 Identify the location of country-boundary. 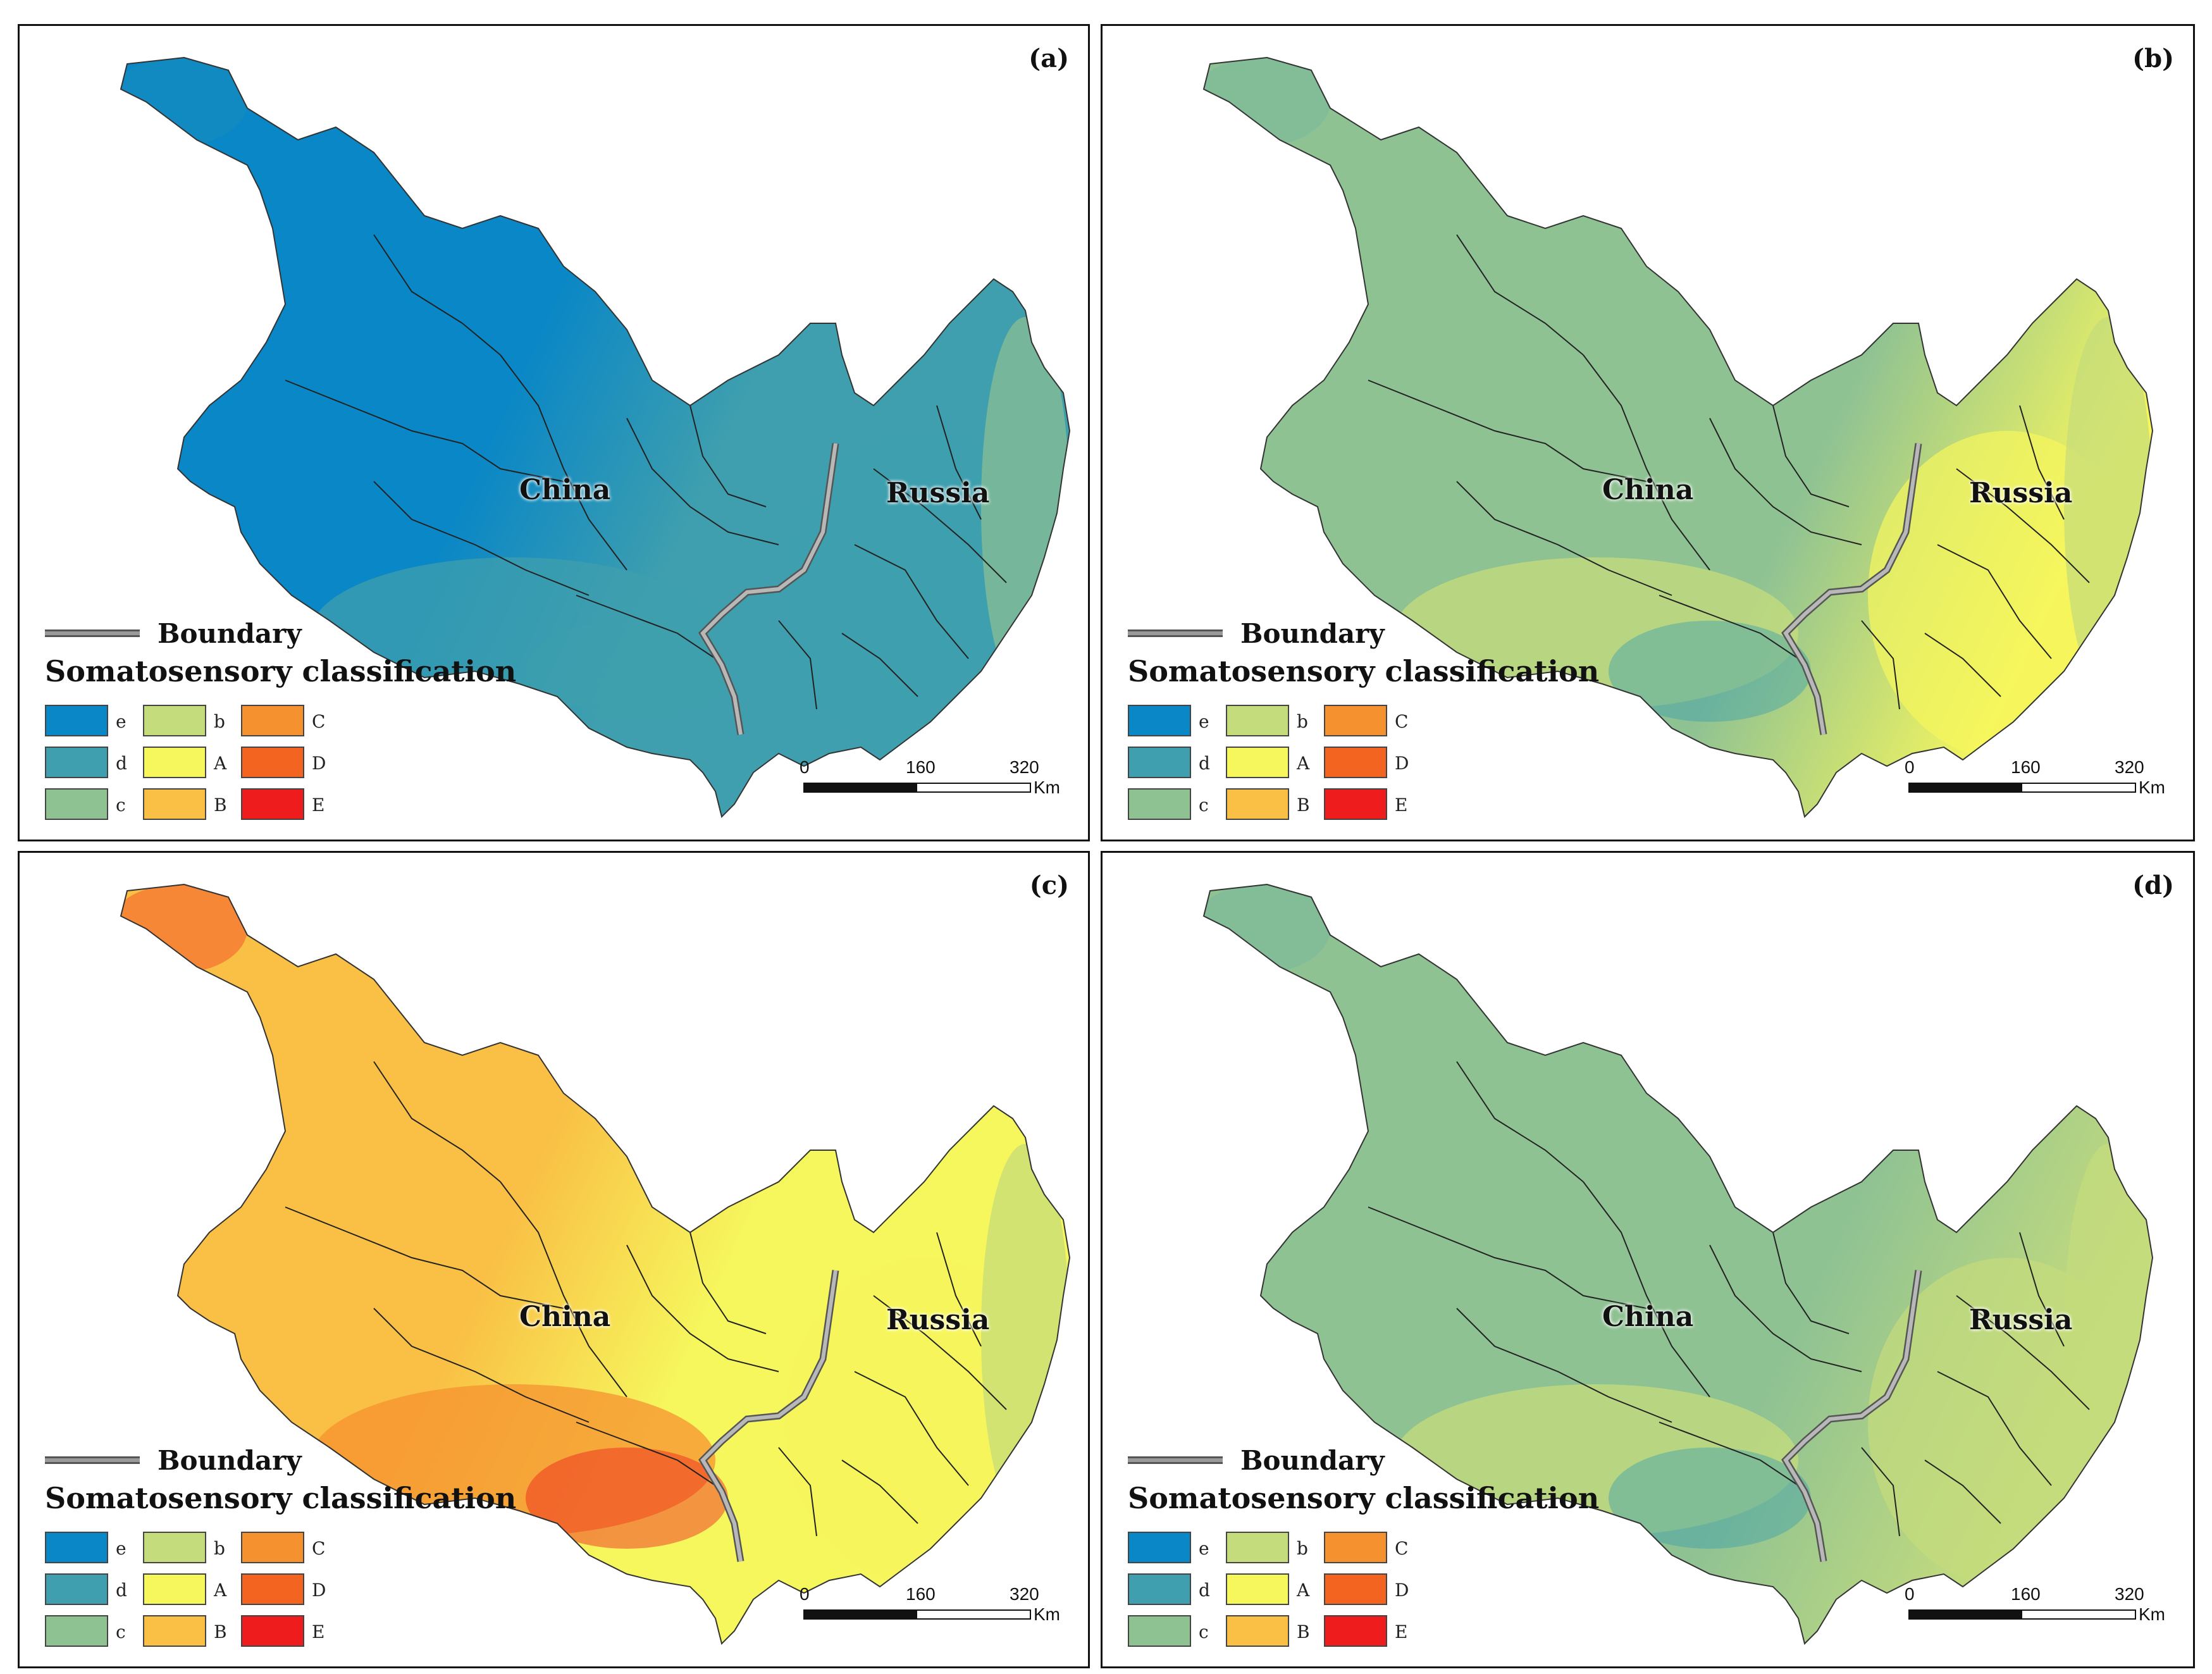
(1852, 1416).